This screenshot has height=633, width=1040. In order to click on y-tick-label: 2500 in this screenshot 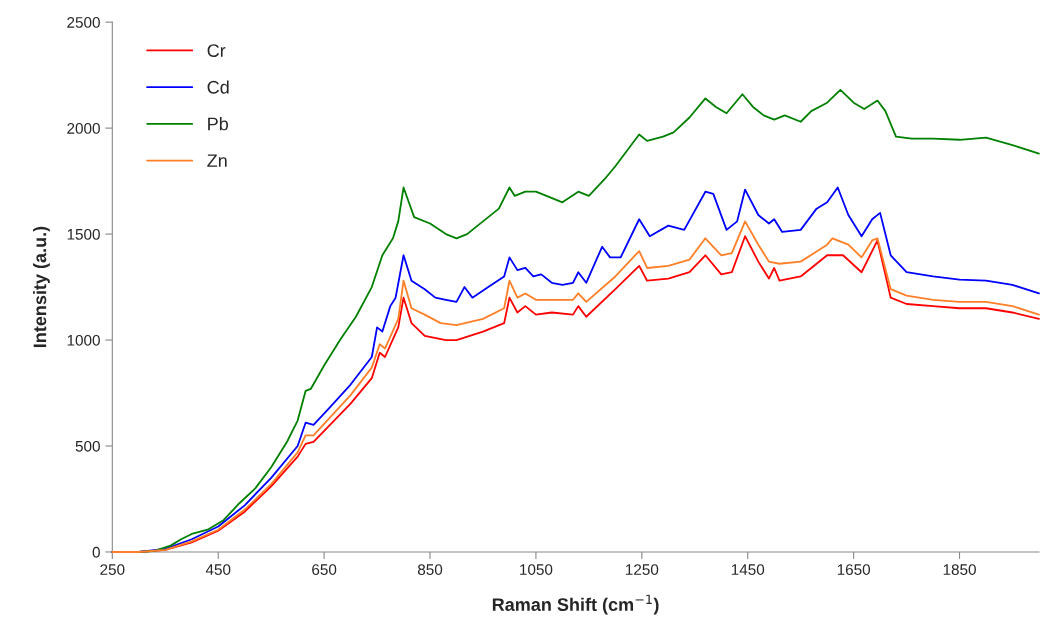, I will do `click(83, 22)`.